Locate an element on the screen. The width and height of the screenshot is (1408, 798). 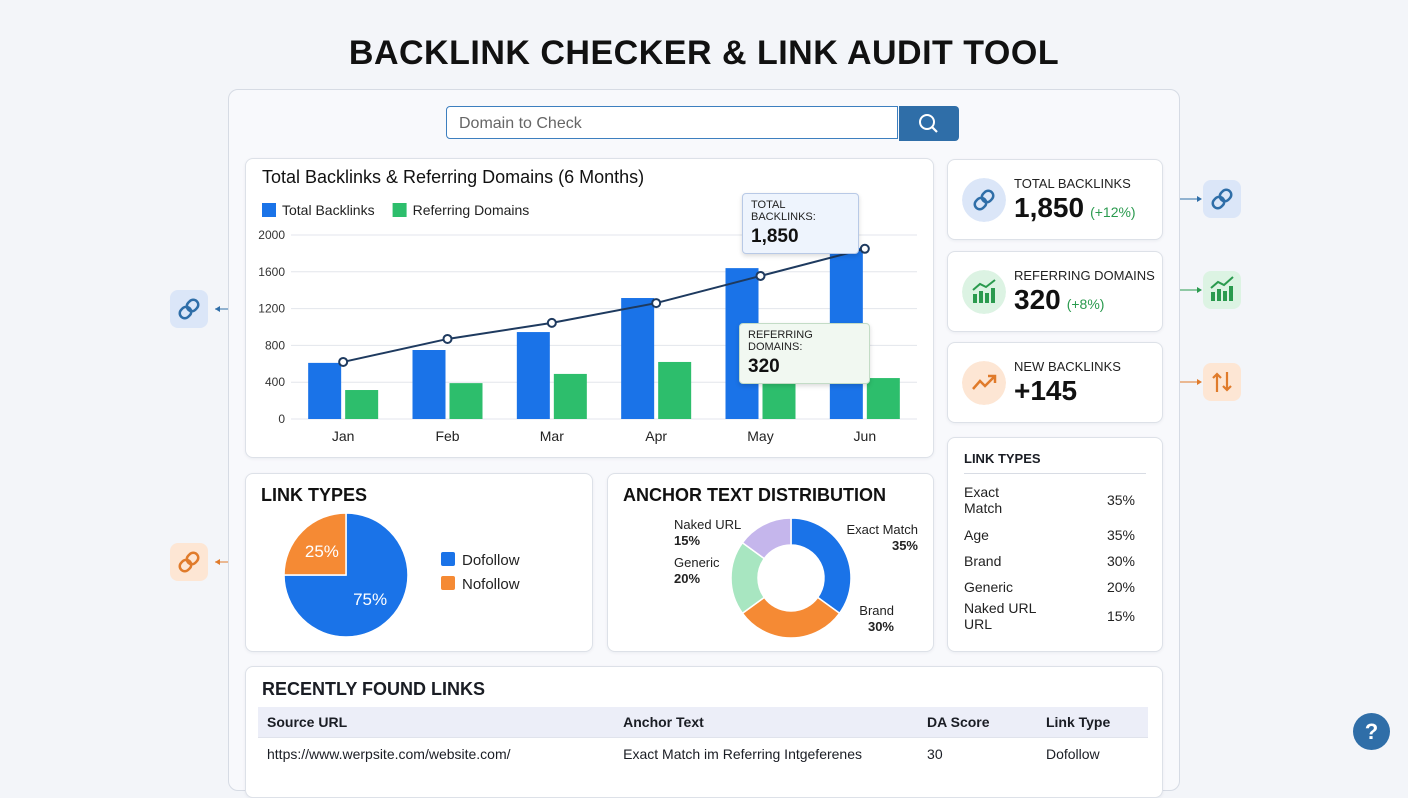
slice-name: Naked URL is located at coordinates (707, 524).